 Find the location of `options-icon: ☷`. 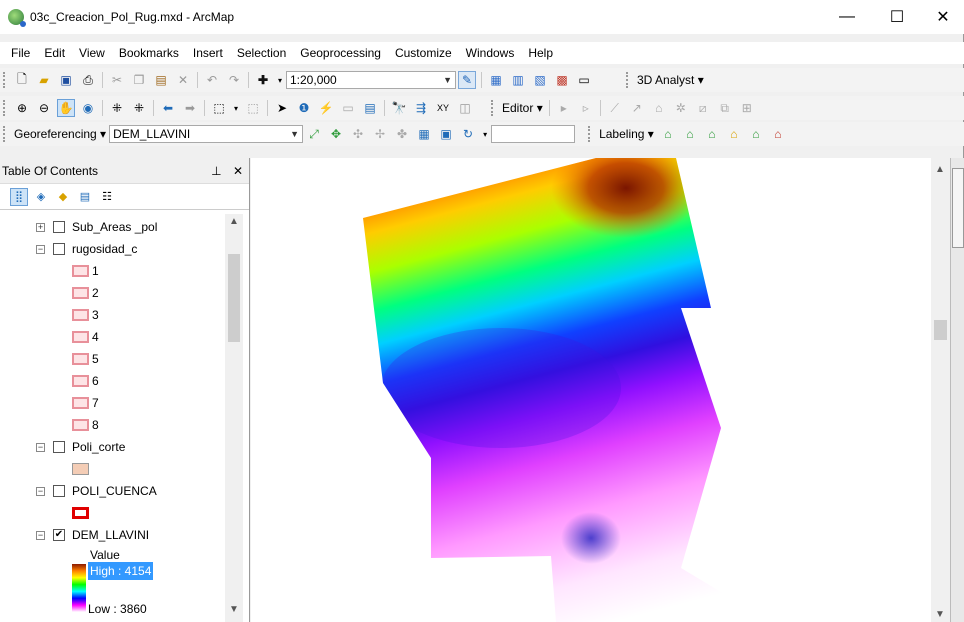

options-icon: ☷ is located at coordinates (107, 197).